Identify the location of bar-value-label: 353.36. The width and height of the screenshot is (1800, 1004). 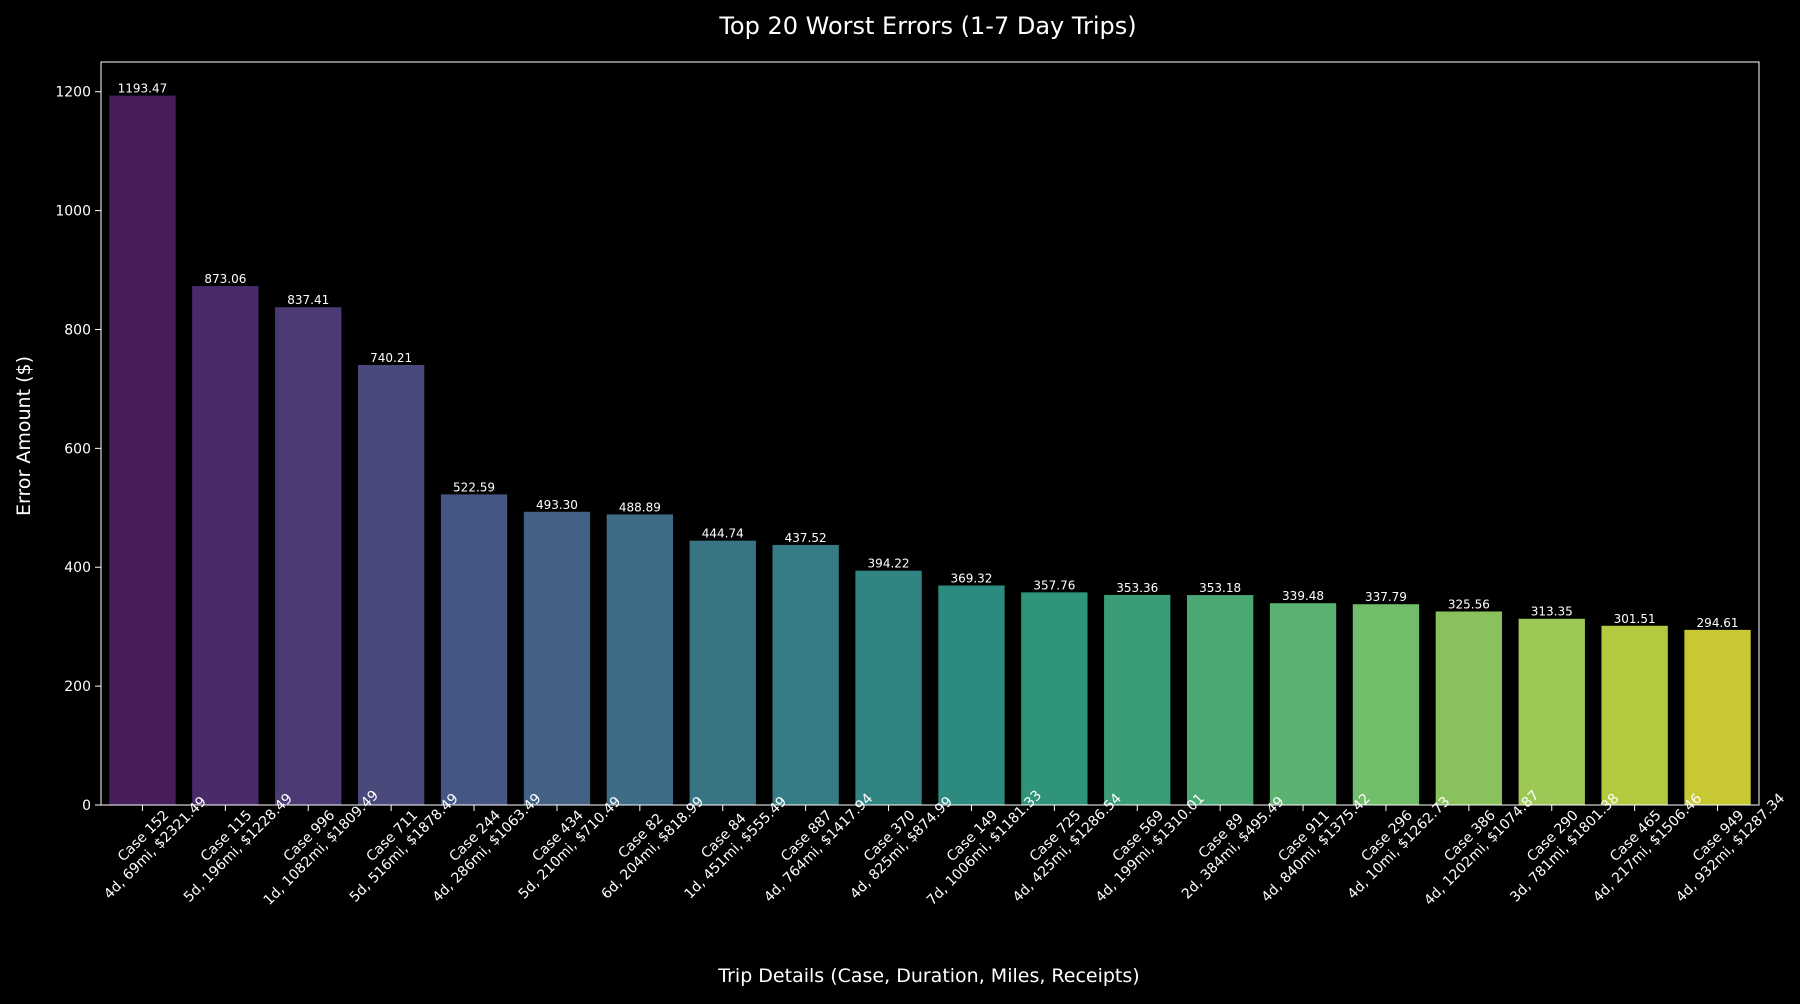
(1137, 588).